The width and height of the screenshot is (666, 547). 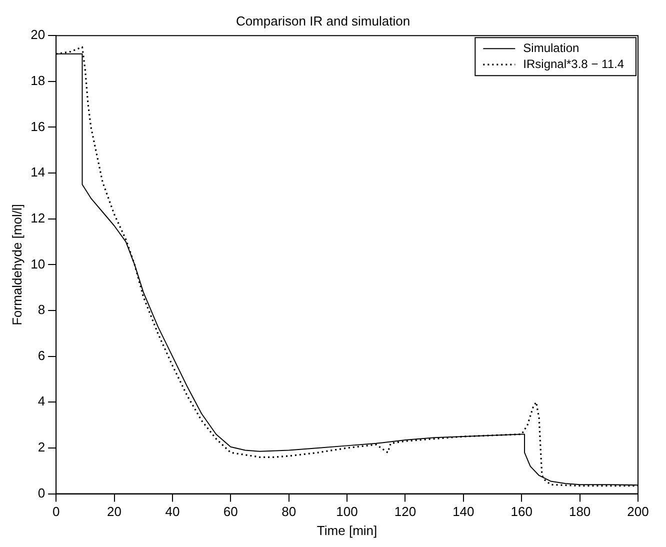 I want to click on legend-label: IRsignal*3.8 − 11.4, so click(x=573, y=63).